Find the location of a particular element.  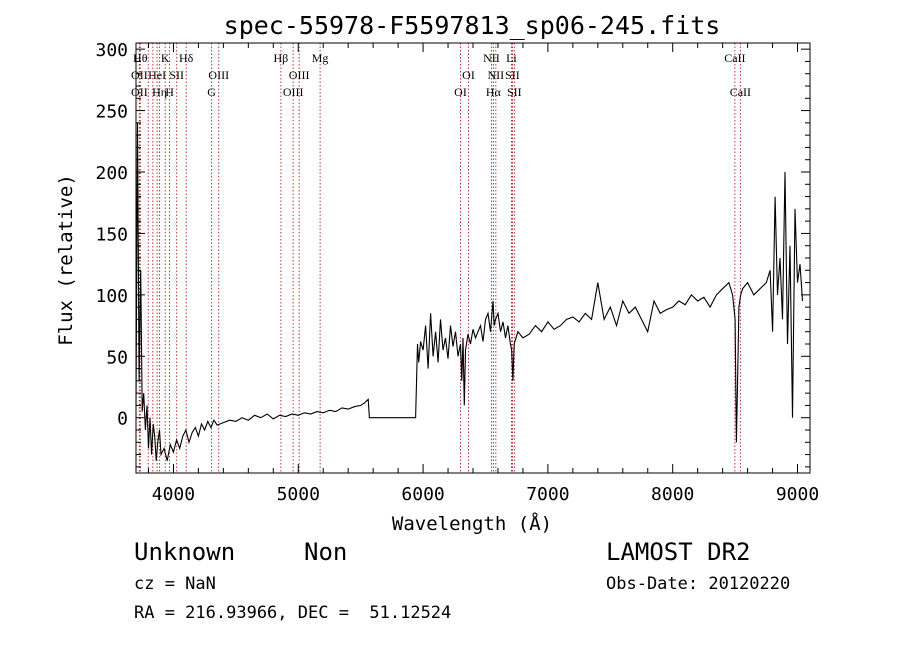

line-label-16: Mg is located at coordinates (320, 58).